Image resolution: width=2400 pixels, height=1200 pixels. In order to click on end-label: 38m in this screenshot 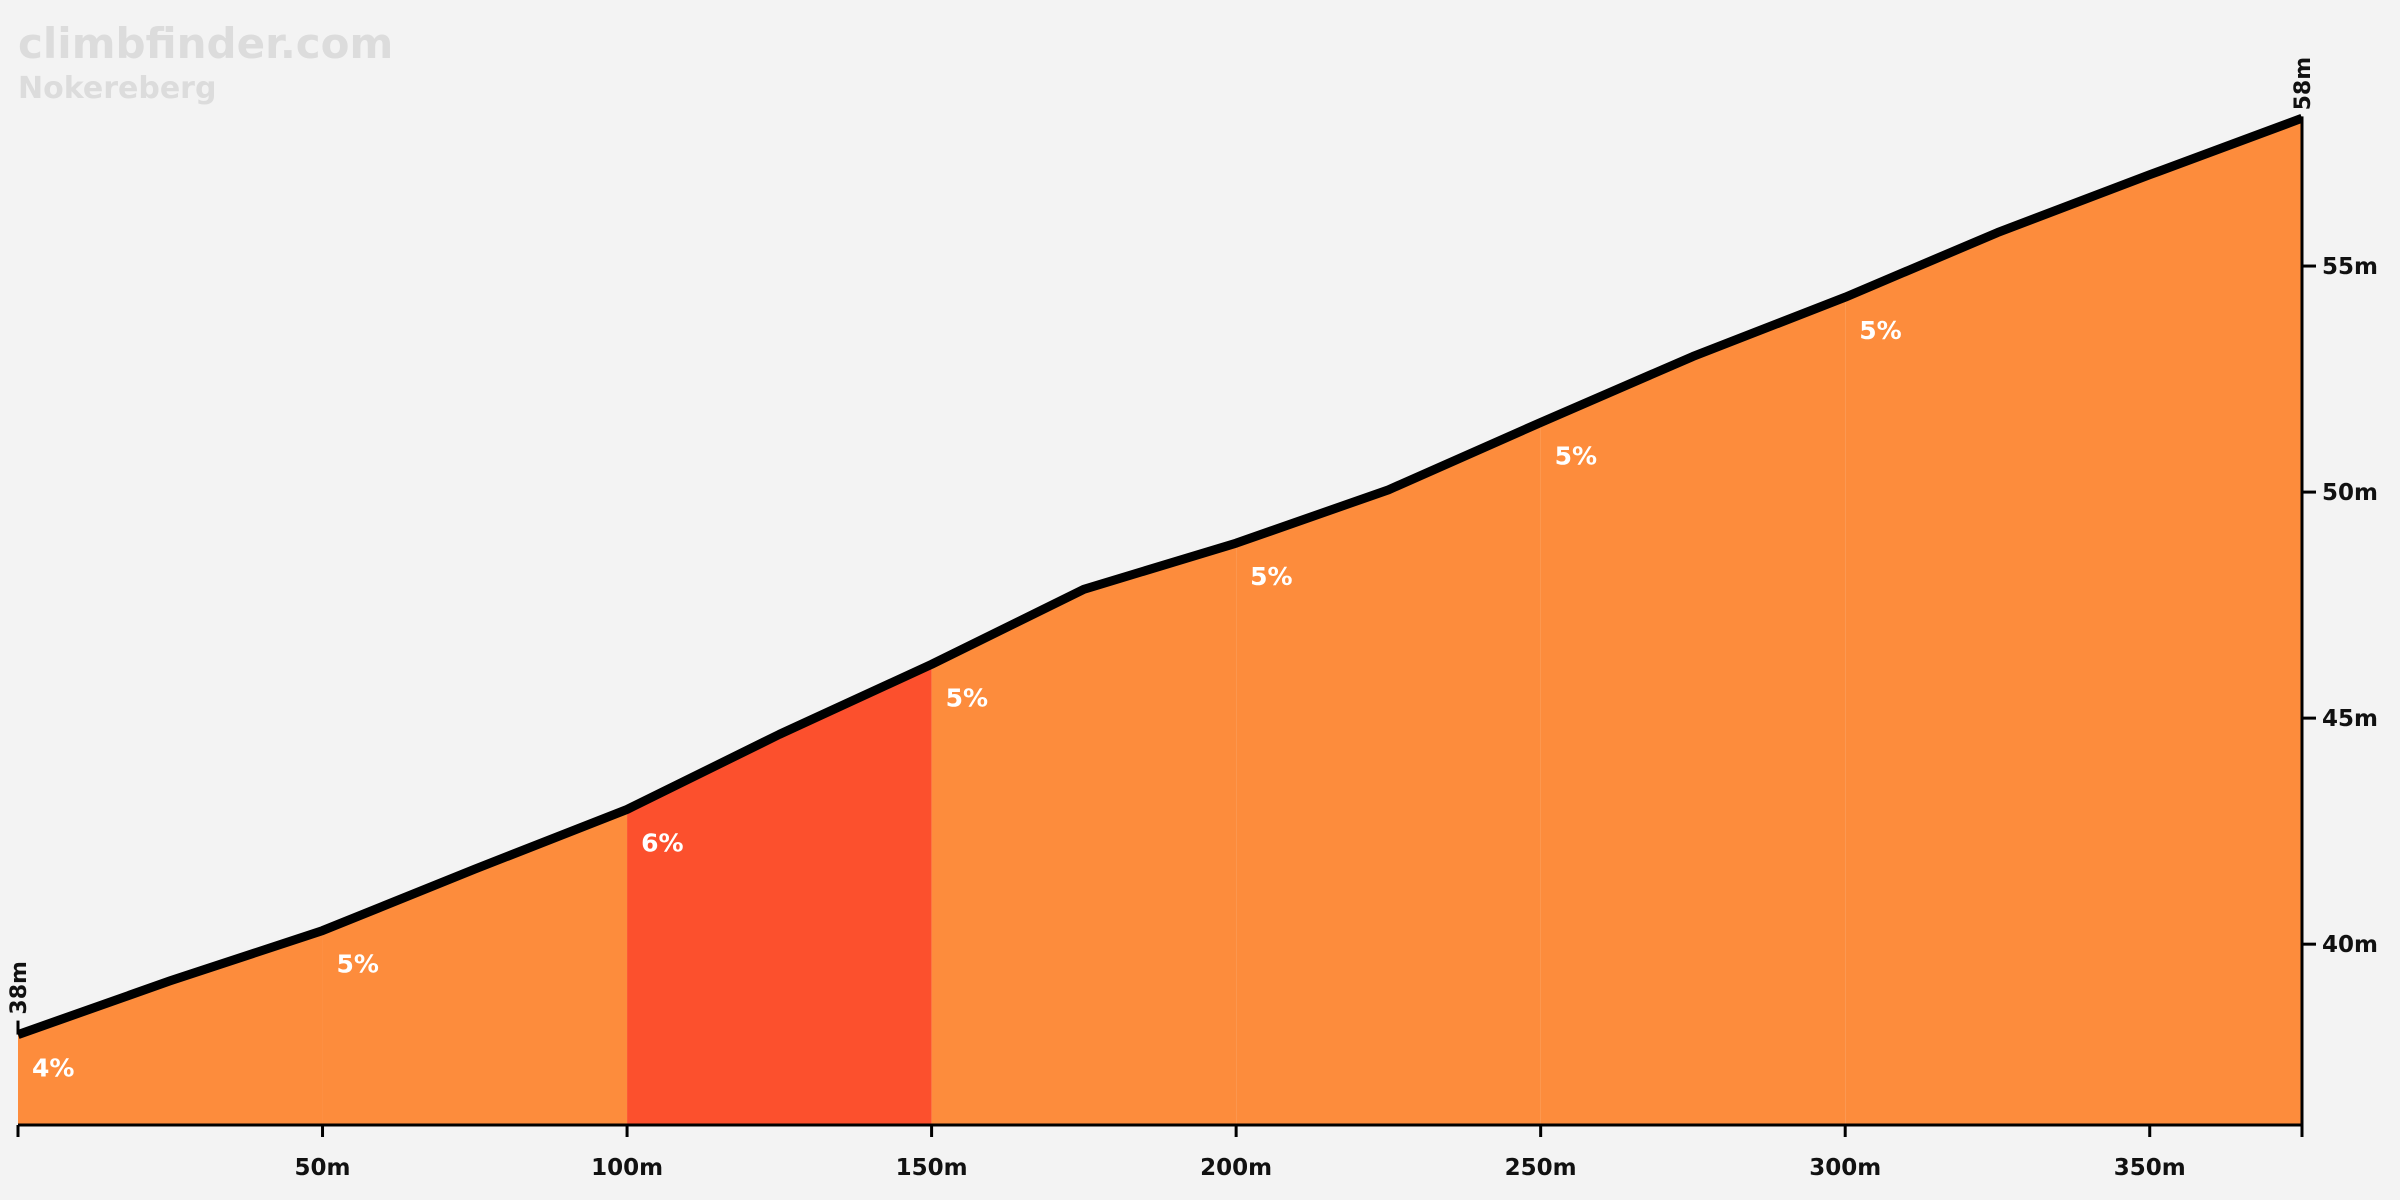, I will do `click(19, 988)`.